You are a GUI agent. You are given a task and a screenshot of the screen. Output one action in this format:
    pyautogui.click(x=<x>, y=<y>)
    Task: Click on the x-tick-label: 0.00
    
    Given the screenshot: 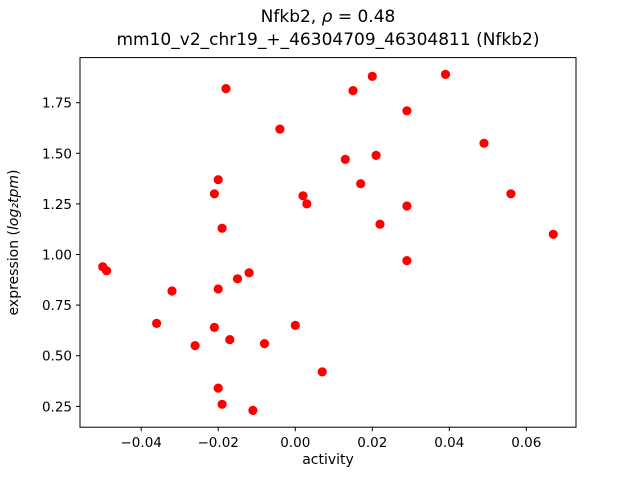 What is the action you would take?
    pyautogui.click(x=295, y=443)
    